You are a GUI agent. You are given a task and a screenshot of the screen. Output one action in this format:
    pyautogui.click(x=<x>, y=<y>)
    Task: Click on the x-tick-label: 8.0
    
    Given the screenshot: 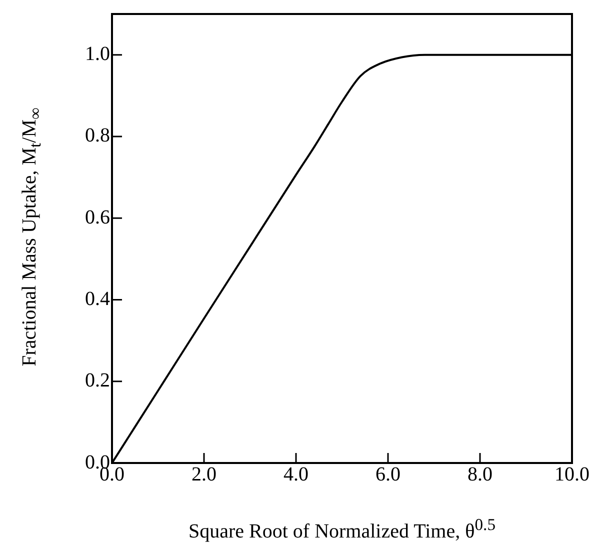 What is the action you would take?
    pyautogui.click(x=480, y=474)
    